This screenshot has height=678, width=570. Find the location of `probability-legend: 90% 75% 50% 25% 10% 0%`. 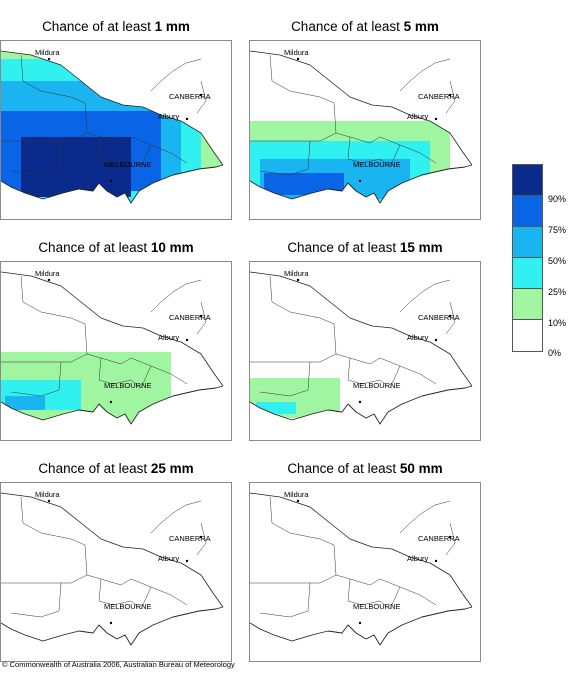

probability-legend: 90% 75% 50% 25% 10% 0% is located at coordinates (540, 264).